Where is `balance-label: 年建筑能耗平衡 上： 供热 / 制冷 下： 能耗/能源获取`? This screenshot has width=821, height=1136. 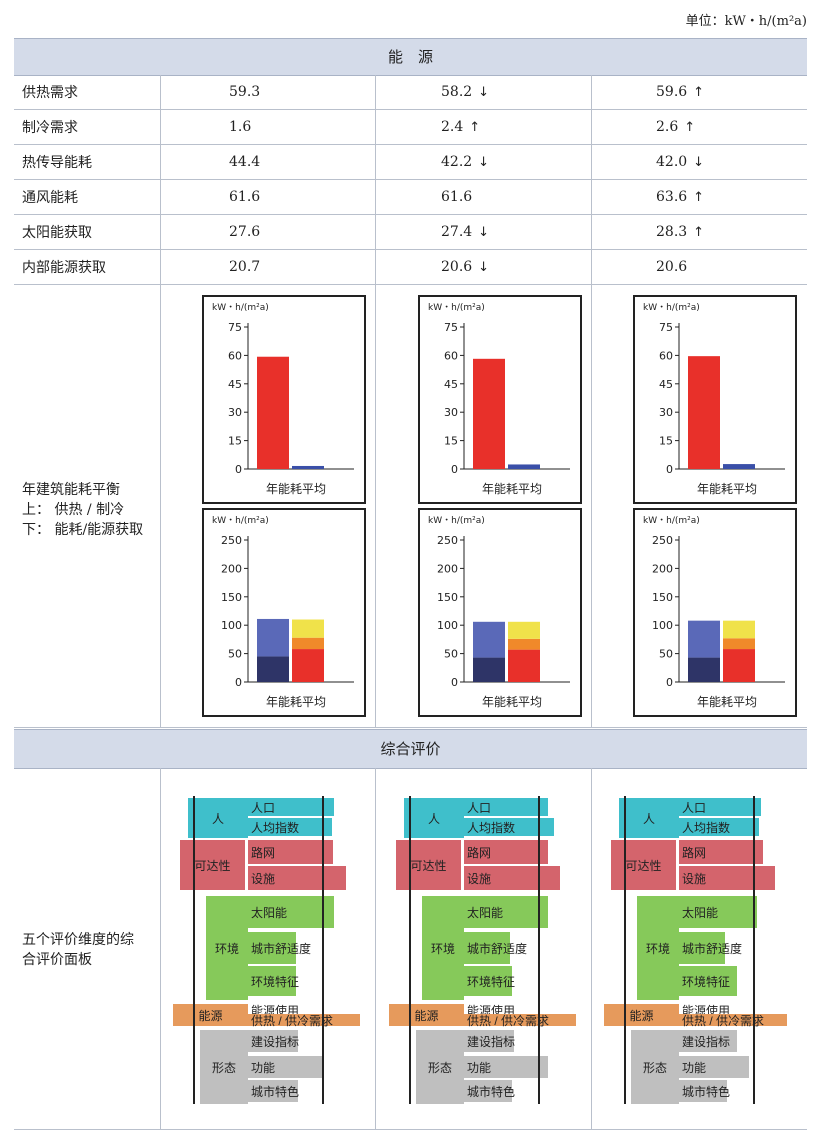 balance-label: 年建筑能耗平衡 上： 供热 / 制冷 下： 能耗/能源获取 is located at coordinates (82, 510).